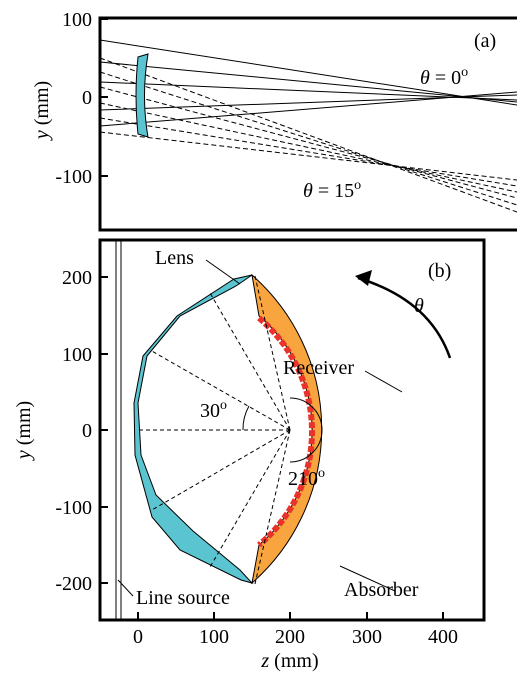 This screenshot has height=675, width=517. I want to click on panel-a-label: (a), so click(485, 41).